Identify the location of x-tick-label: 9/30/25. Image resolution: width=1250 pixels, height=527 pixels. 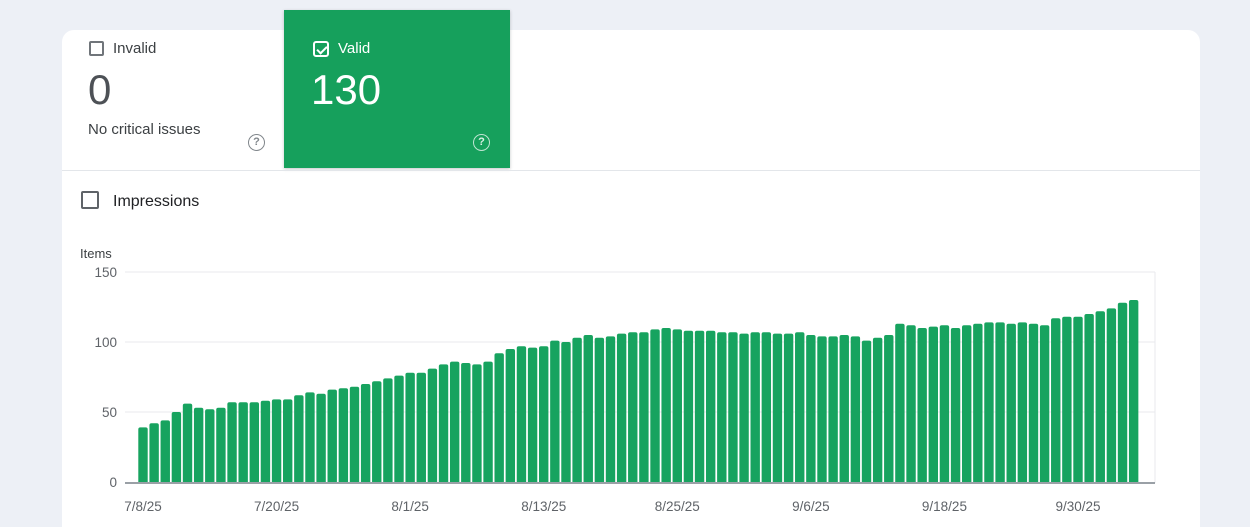
(1077, 506).